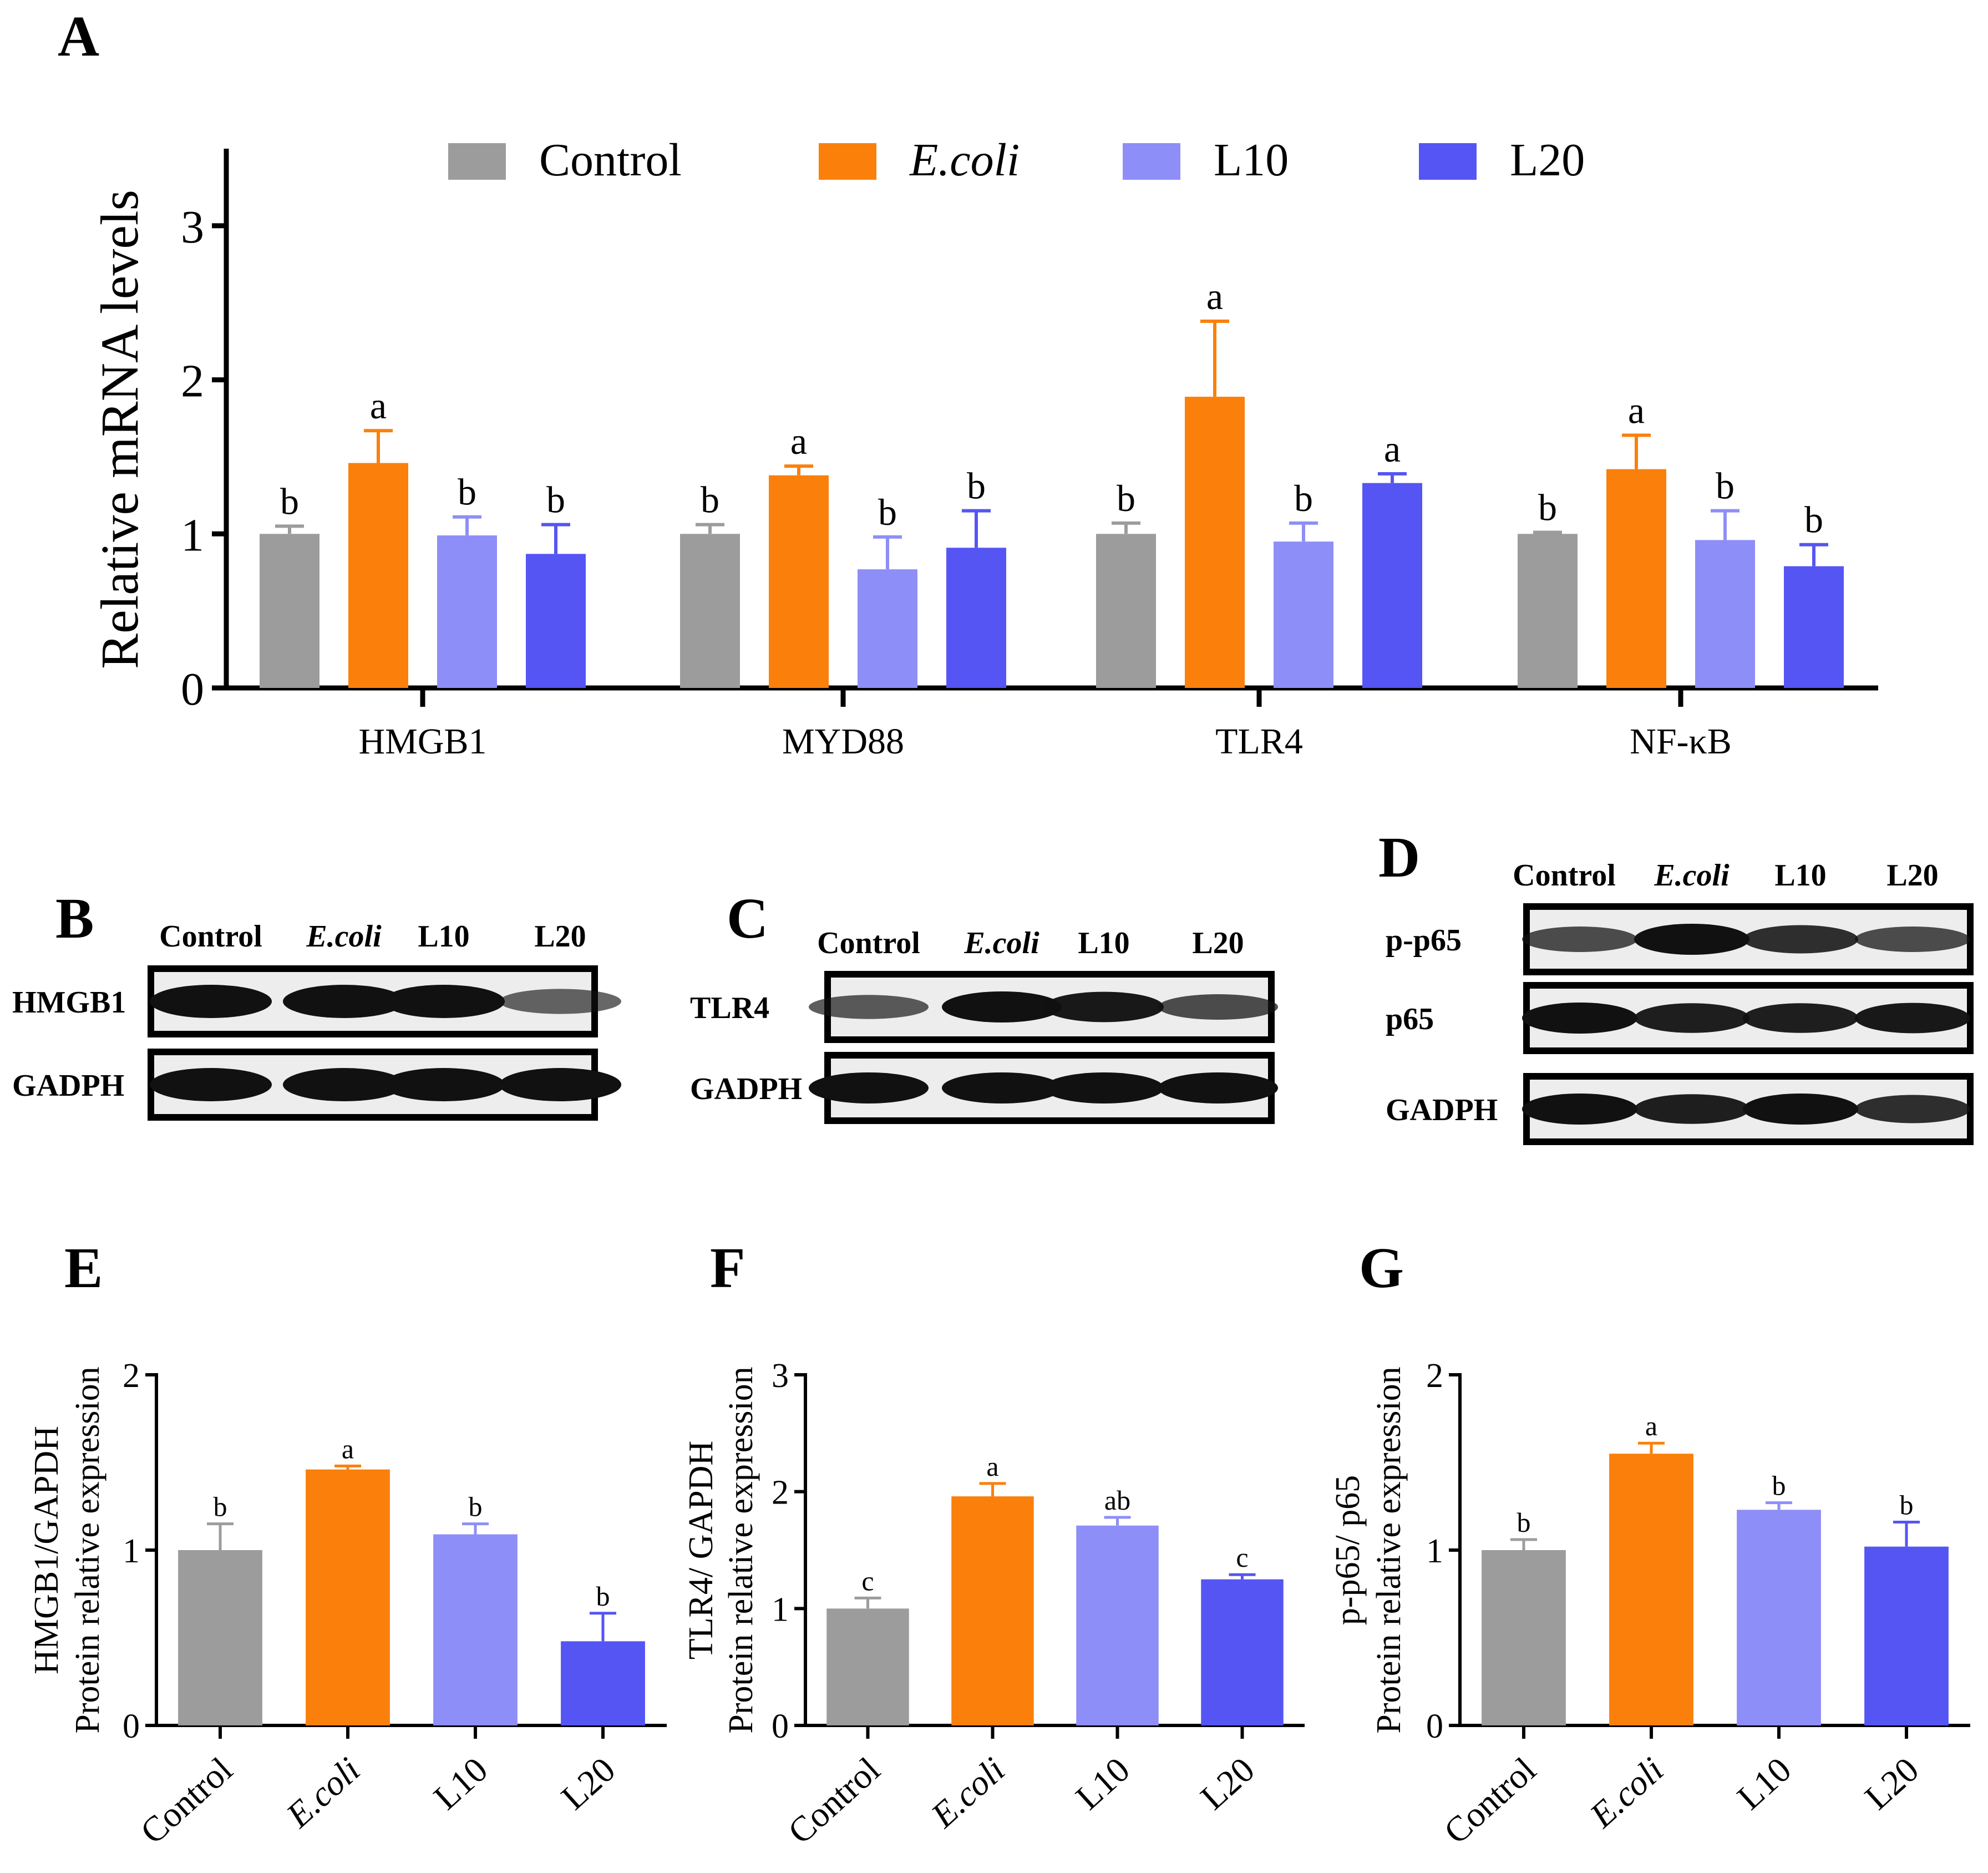 The height and width of the screenshot is (1873, 1988). What do you see at coordinates (984, 1025) in the screenshot?
I see `blot-c-tlr4: Control E.coli L10 L20 TLR4 GADPH` at bounding box center [984, 1025].